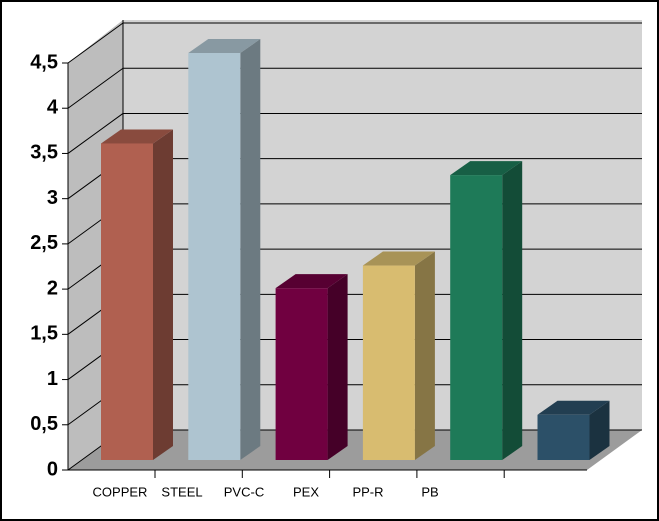 This screenshot has width=659, height=521. I want to click on y-tick-label: 2, so click(52, 288).